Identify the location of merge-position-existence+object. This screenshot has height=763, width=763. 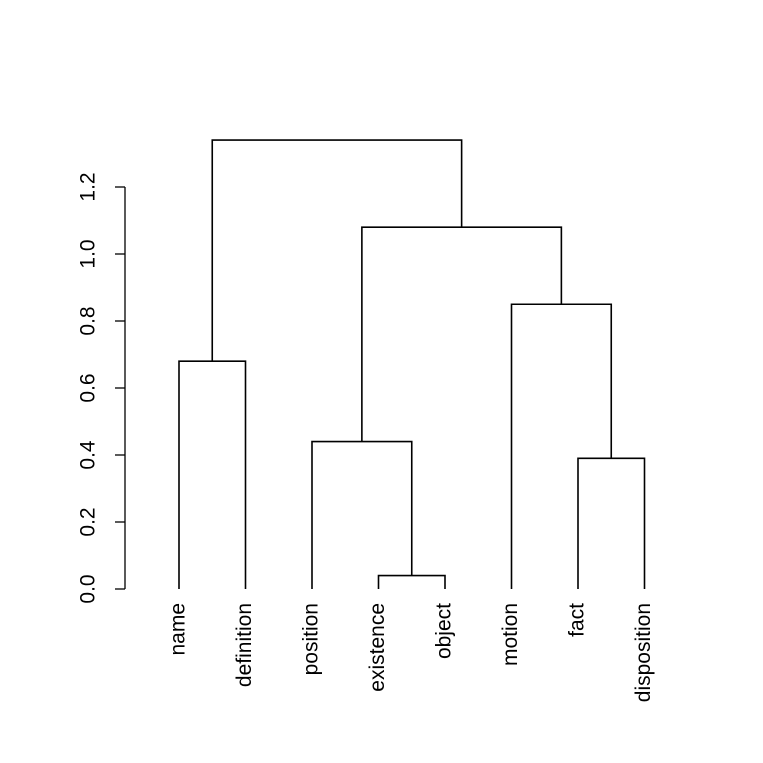
(362, 514).